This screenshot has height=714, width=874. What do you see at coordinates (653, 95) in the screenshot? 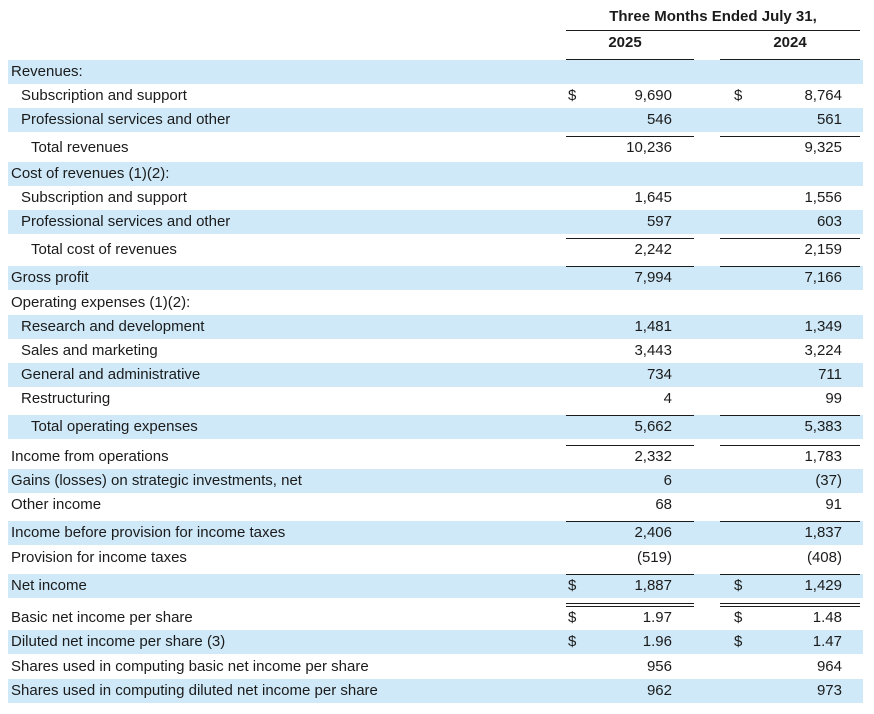
I see `value-2025: 9,690` at bounding box center [653, 95].